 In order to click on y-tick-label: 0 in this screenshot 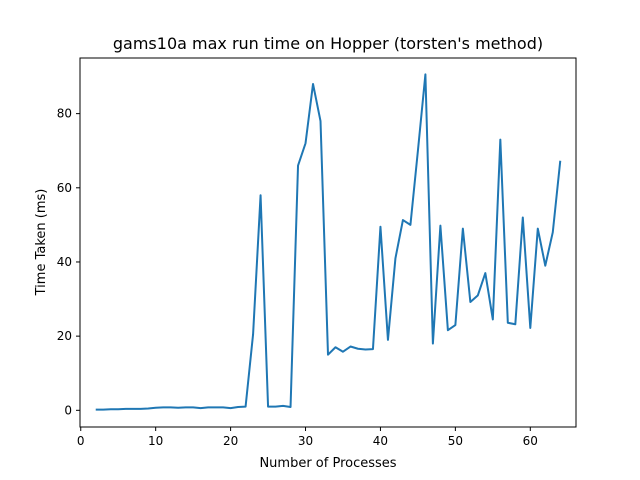, I will do `click(68, 410)`.